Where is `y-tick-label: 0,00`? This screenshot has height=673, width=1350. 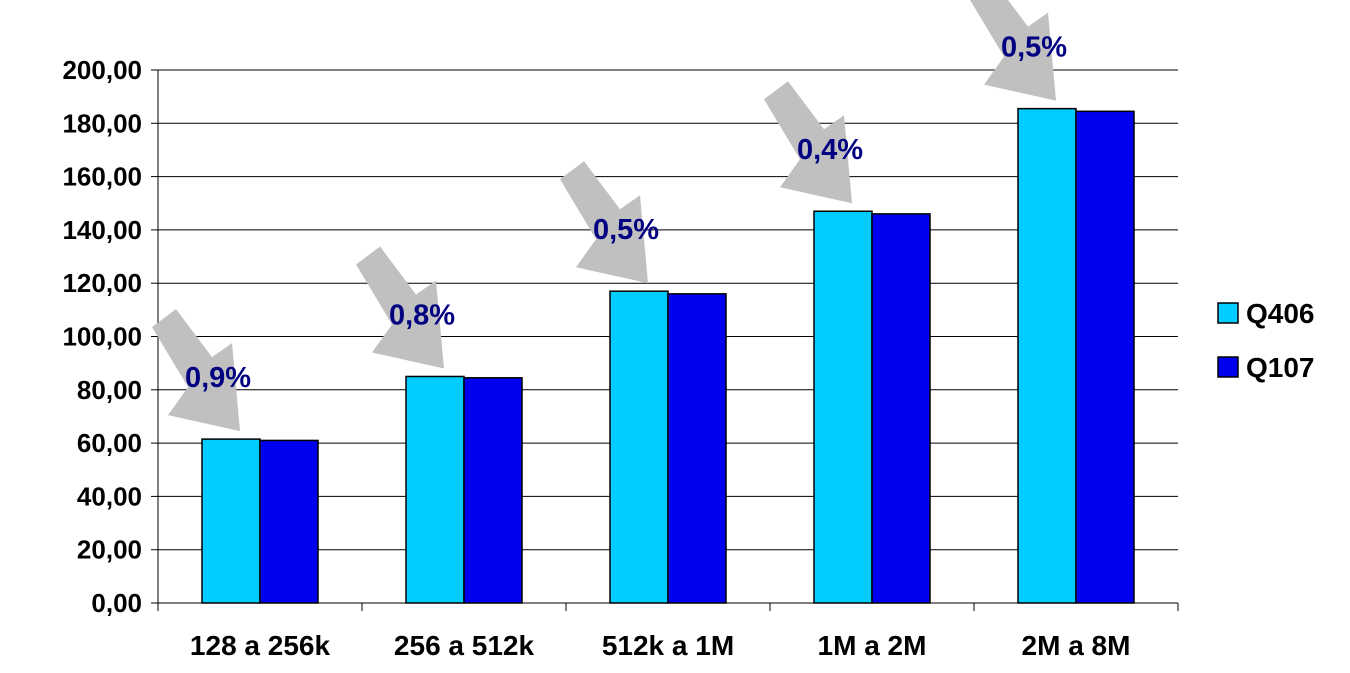 y-tick-label: 0,00 is located at coordinates (116, 603).